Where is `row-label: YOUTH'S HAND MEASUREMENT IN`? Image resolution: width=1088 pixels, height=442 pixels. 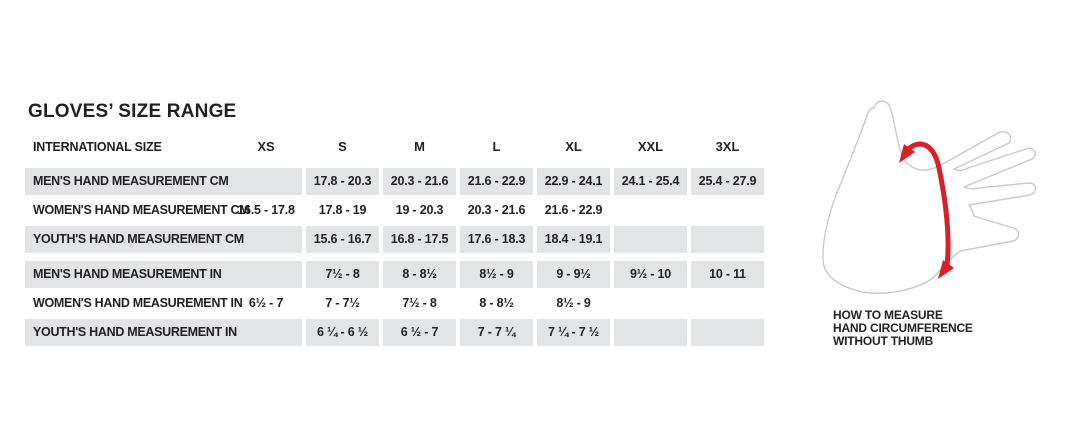 row-label: YOUTH'S HAND MEASUREMENT IN is located at coordinates (135, 332).